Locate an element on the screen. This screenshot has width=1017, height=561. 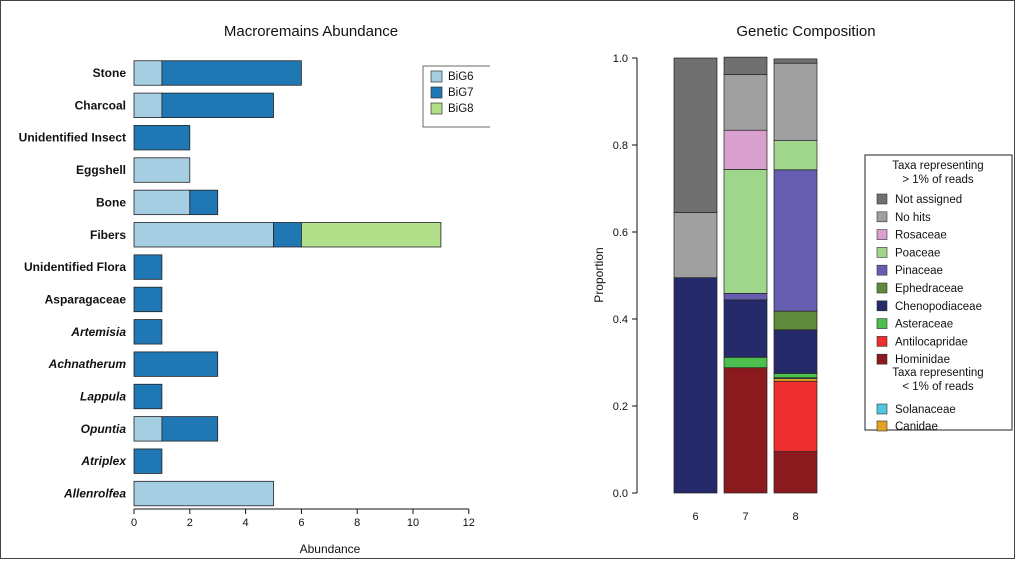
category-label: Charcoal is located at coordinates (100, 105).